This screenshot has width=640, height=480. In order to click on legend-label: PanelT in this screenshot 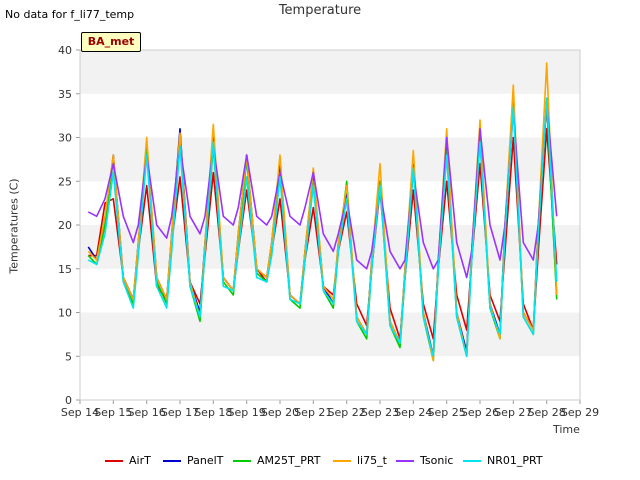, I will do `click(205, 460)`.